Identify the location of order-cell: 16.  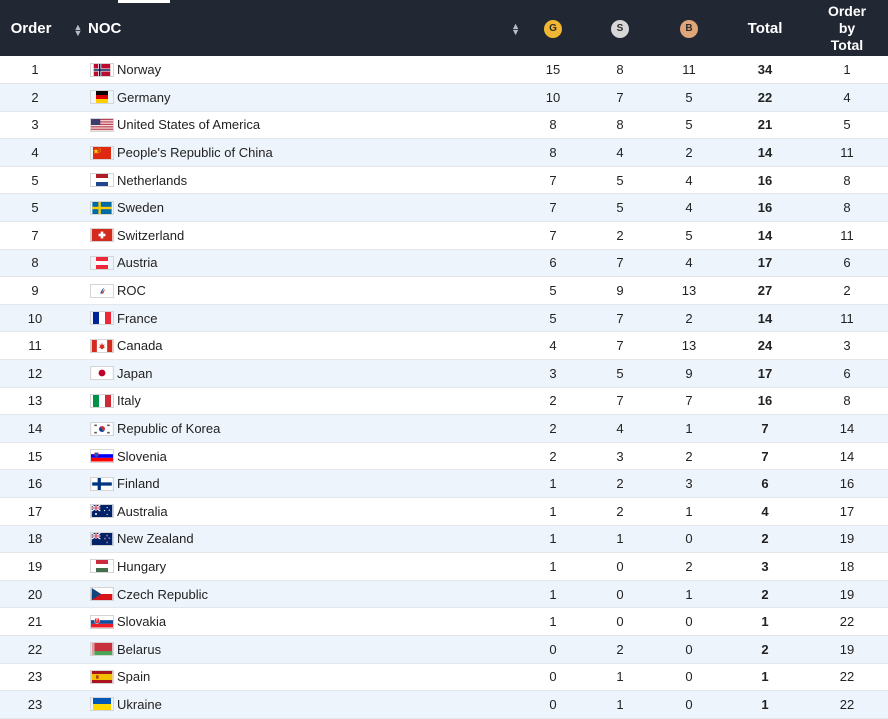
(35, 484).